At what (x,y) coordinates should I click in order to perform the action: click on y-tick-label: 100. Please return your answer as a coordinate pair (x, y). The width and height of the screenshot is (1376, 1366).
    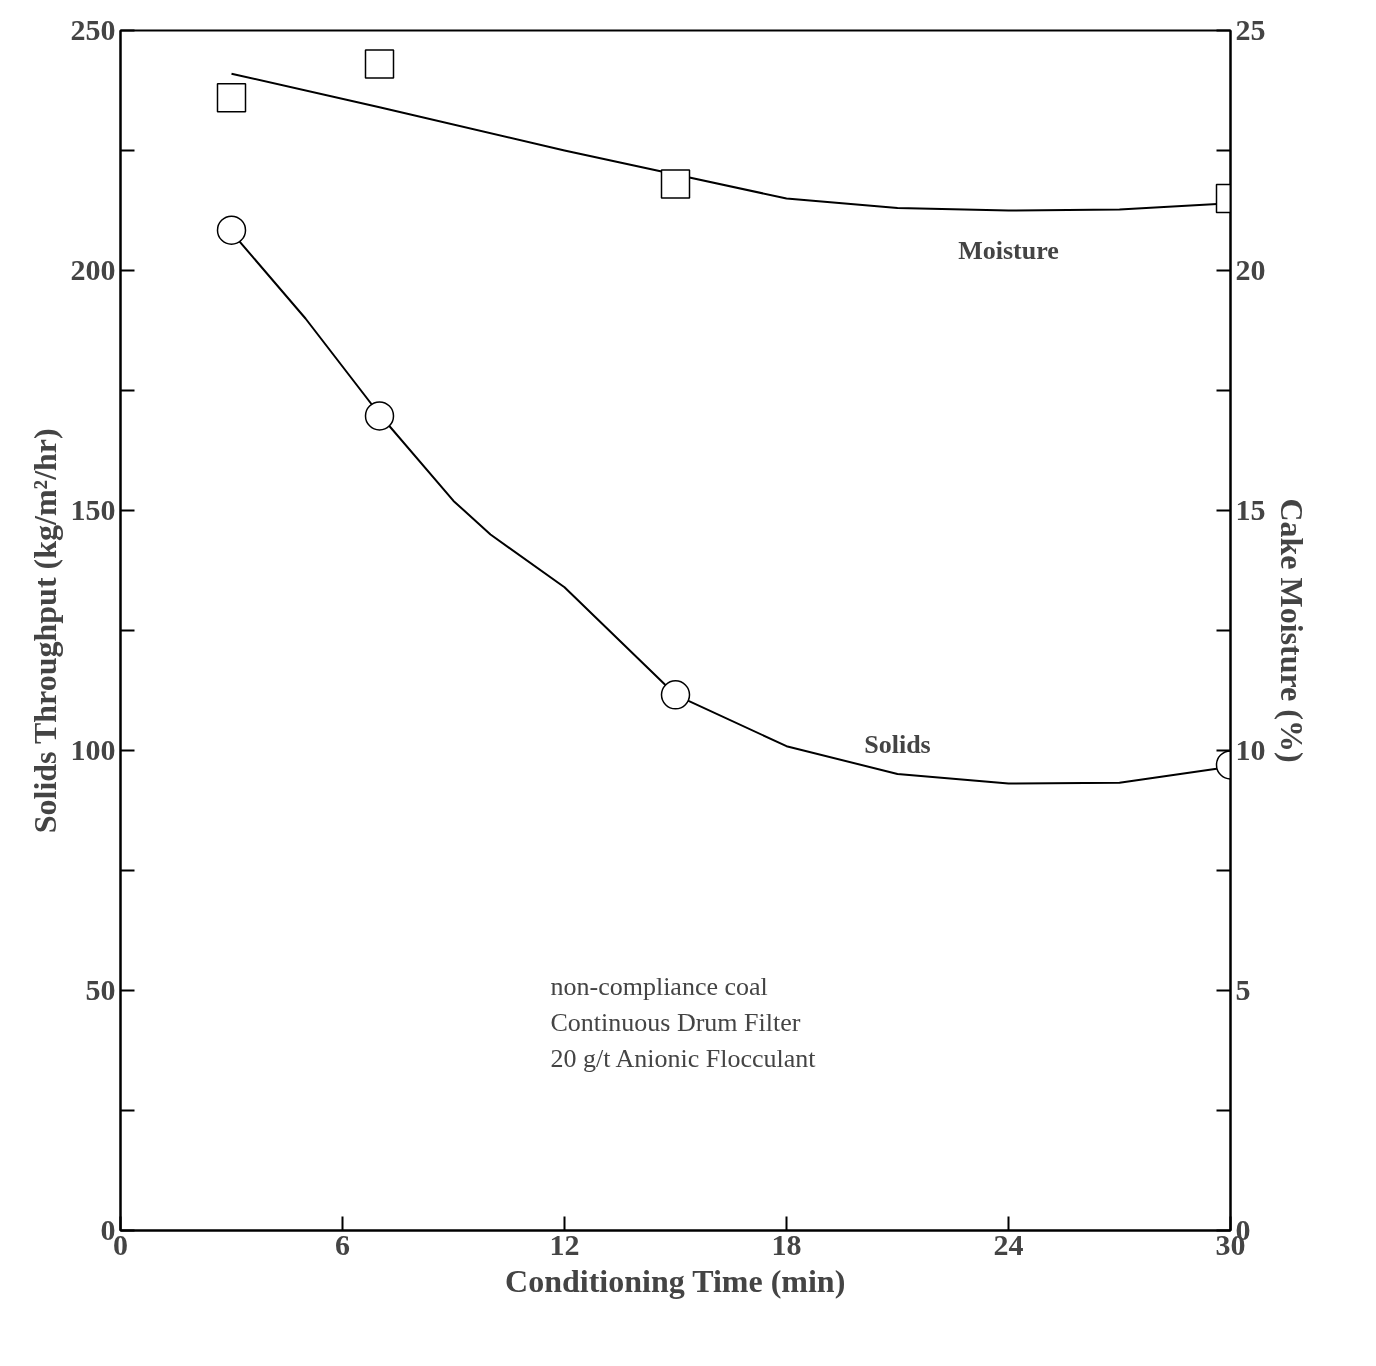
    Looking at the image, I should click on (93, 749).